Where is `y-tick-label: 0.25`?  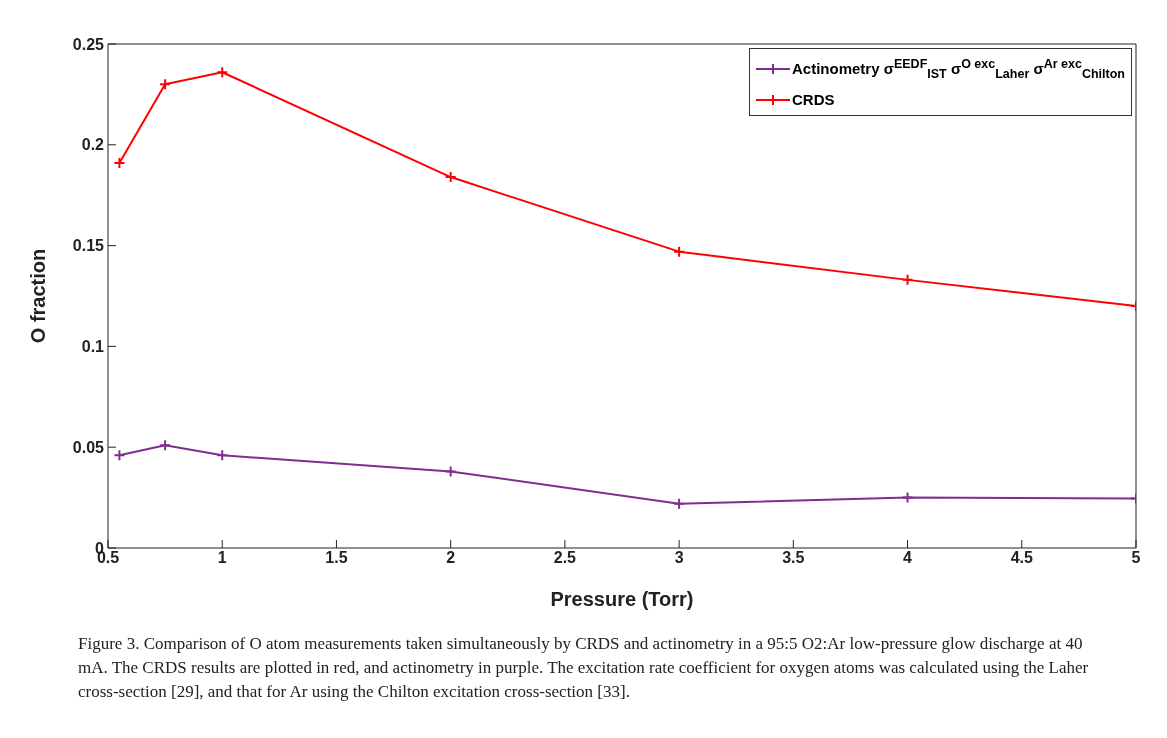
y-tick-label: 0.25 is located at coordinates (88, 44).